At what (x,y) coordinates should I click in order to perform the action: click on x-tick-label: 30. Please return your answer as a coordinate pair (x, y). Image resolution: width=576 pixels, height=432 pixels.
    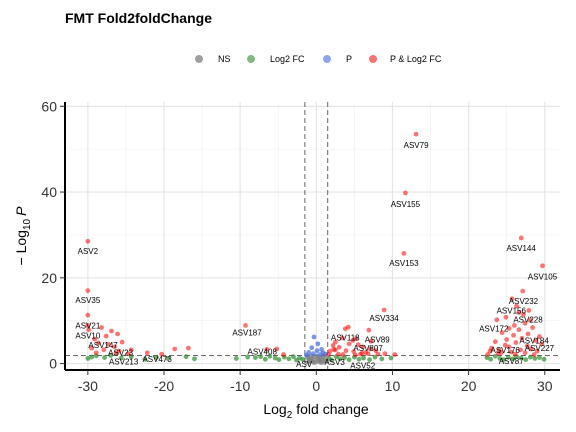
    Looking at the image, I should click on (545, 386).